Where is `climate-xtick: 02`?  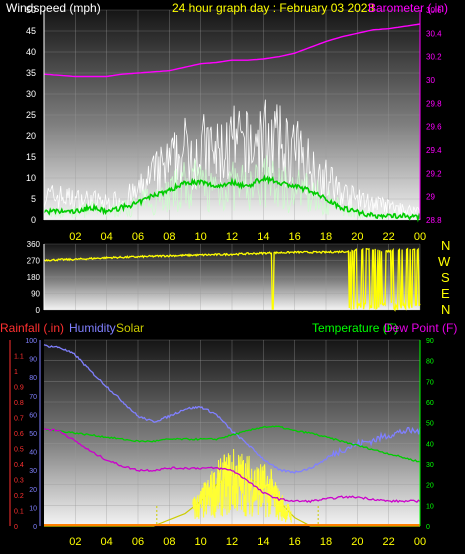 climate-xtick: 02 is located at coordinates (75, 542).